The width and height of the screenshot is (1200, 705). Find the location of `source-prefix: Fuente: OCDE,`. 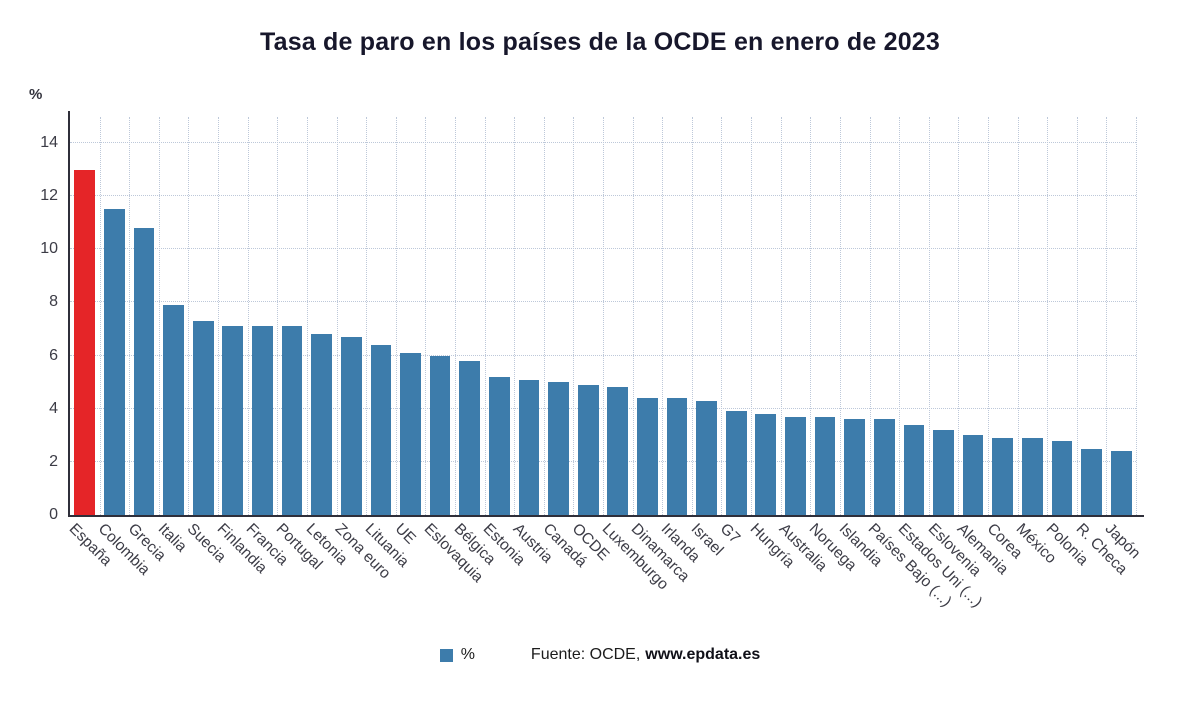

source-prefix: Fuente: OCDE, is located at coordinates (585, 654).